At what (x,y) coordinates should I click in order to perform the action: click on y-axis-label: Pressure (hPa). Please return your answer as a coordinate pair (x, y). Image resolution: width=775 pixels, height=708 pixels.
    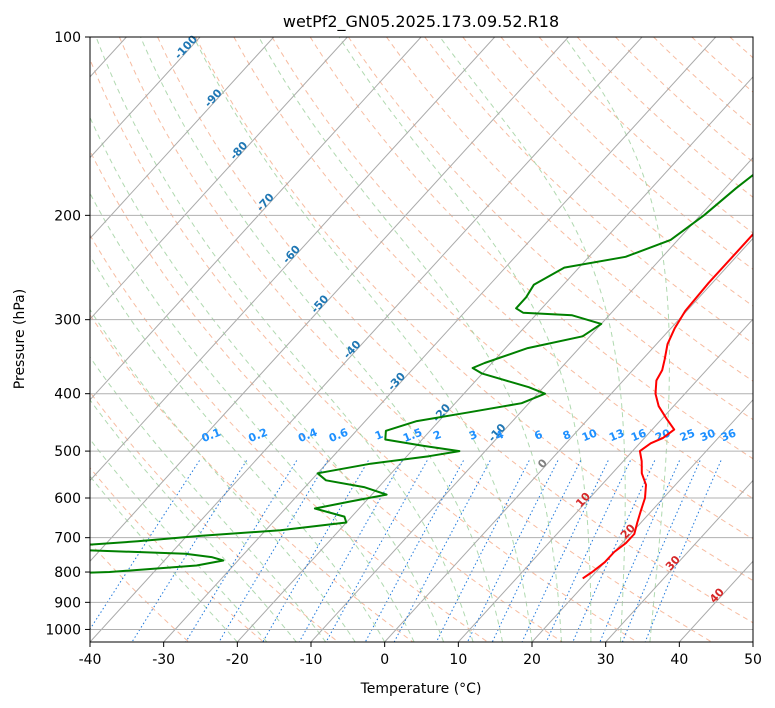
    Looking at the image, I should click on (20, 339).